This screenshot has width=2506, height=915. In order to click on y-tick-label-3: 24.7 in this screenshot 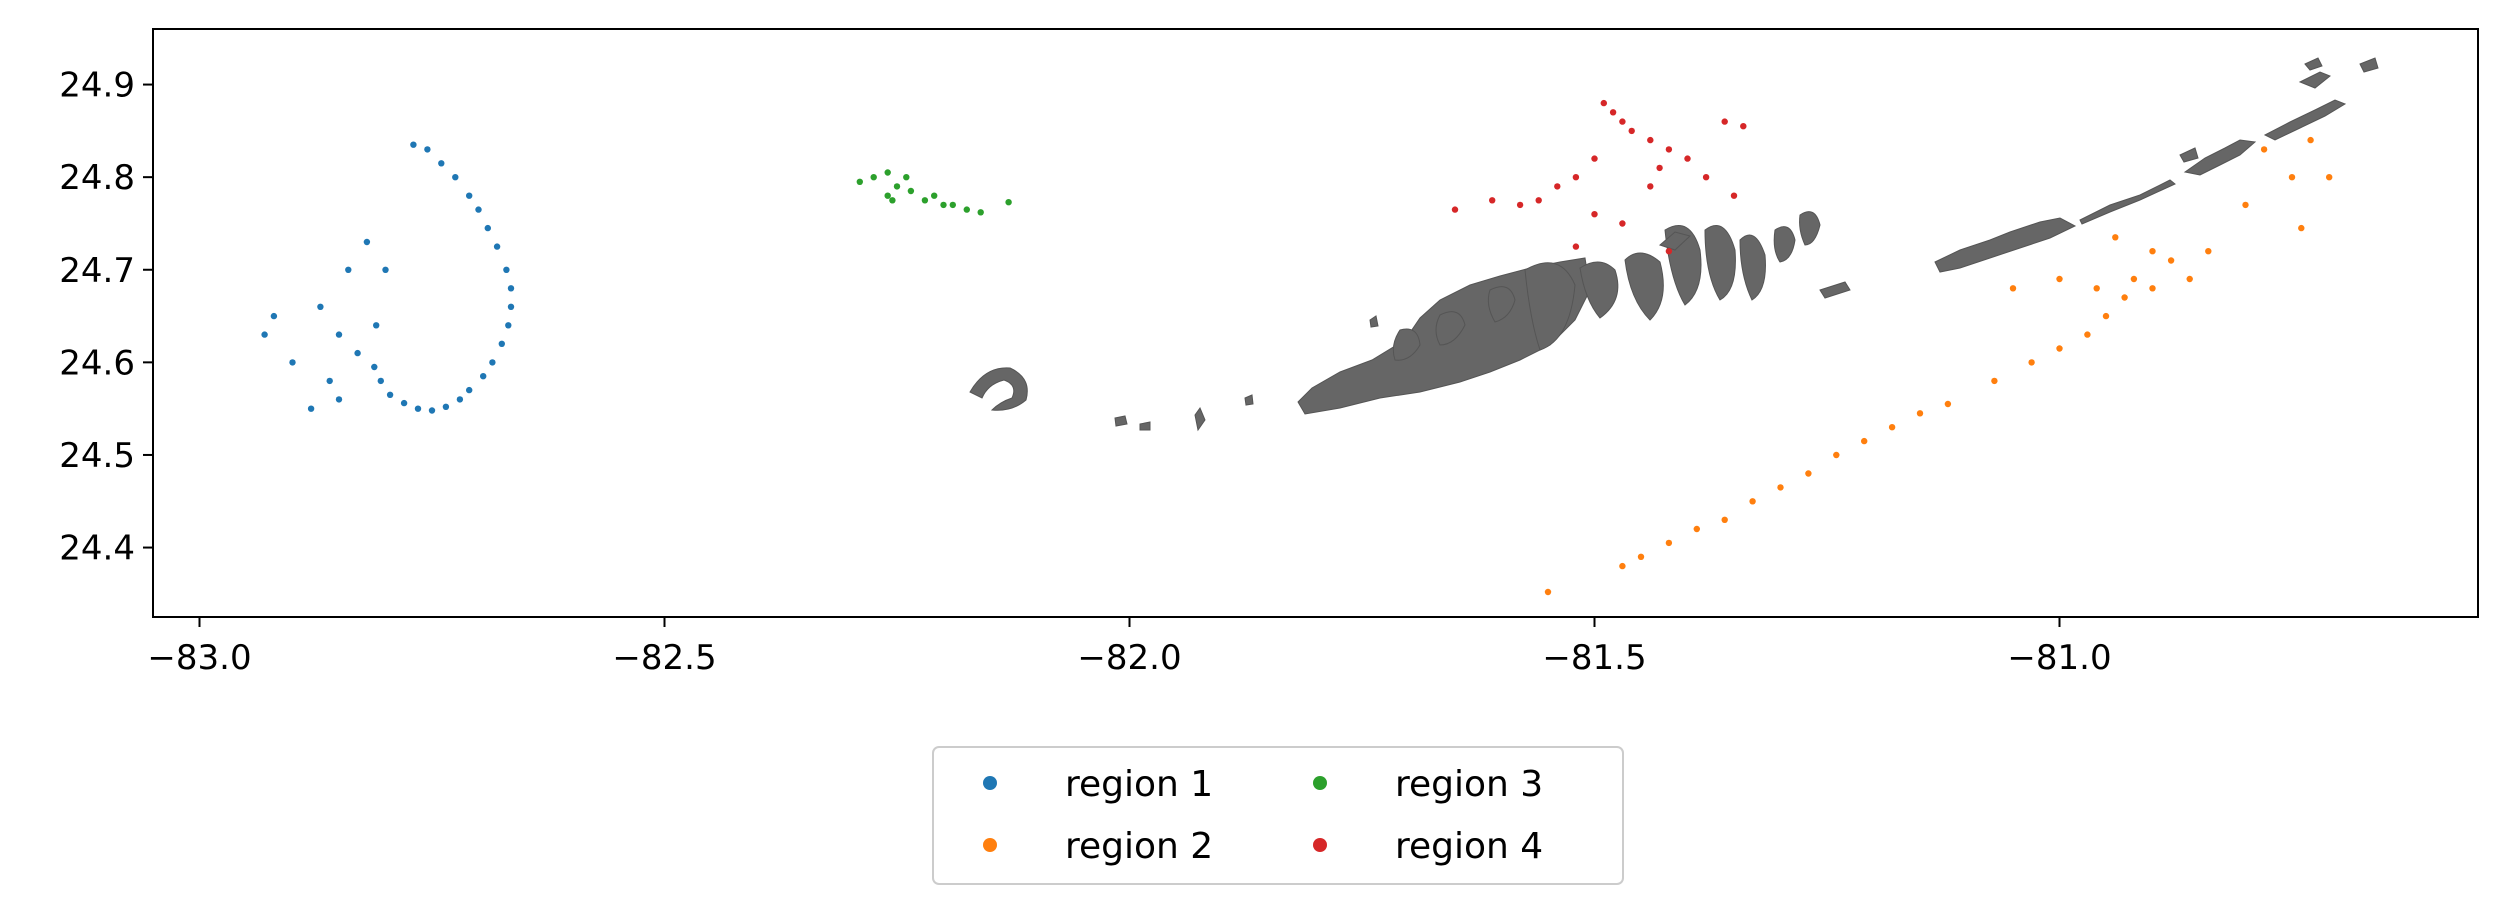, I will do `click(97, 271)`.